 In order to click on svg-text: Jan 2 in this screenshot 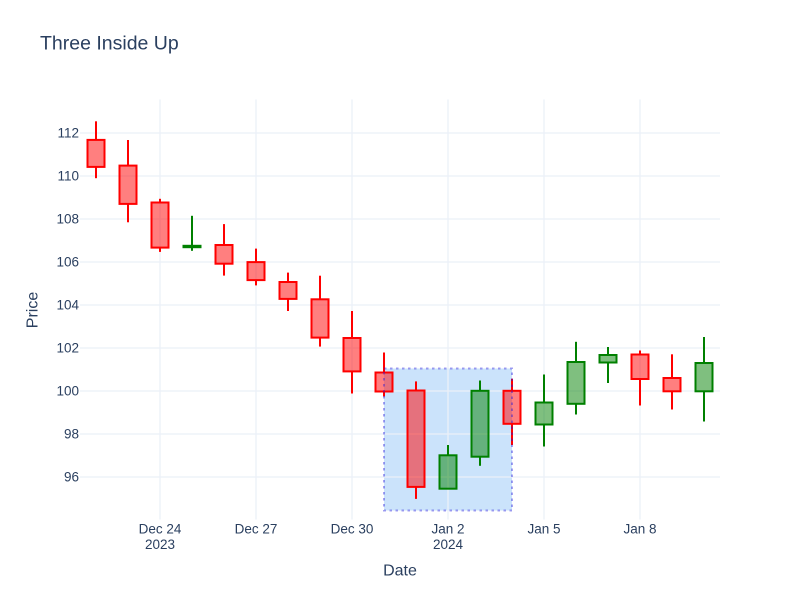, I will do `click(447, 529)`.